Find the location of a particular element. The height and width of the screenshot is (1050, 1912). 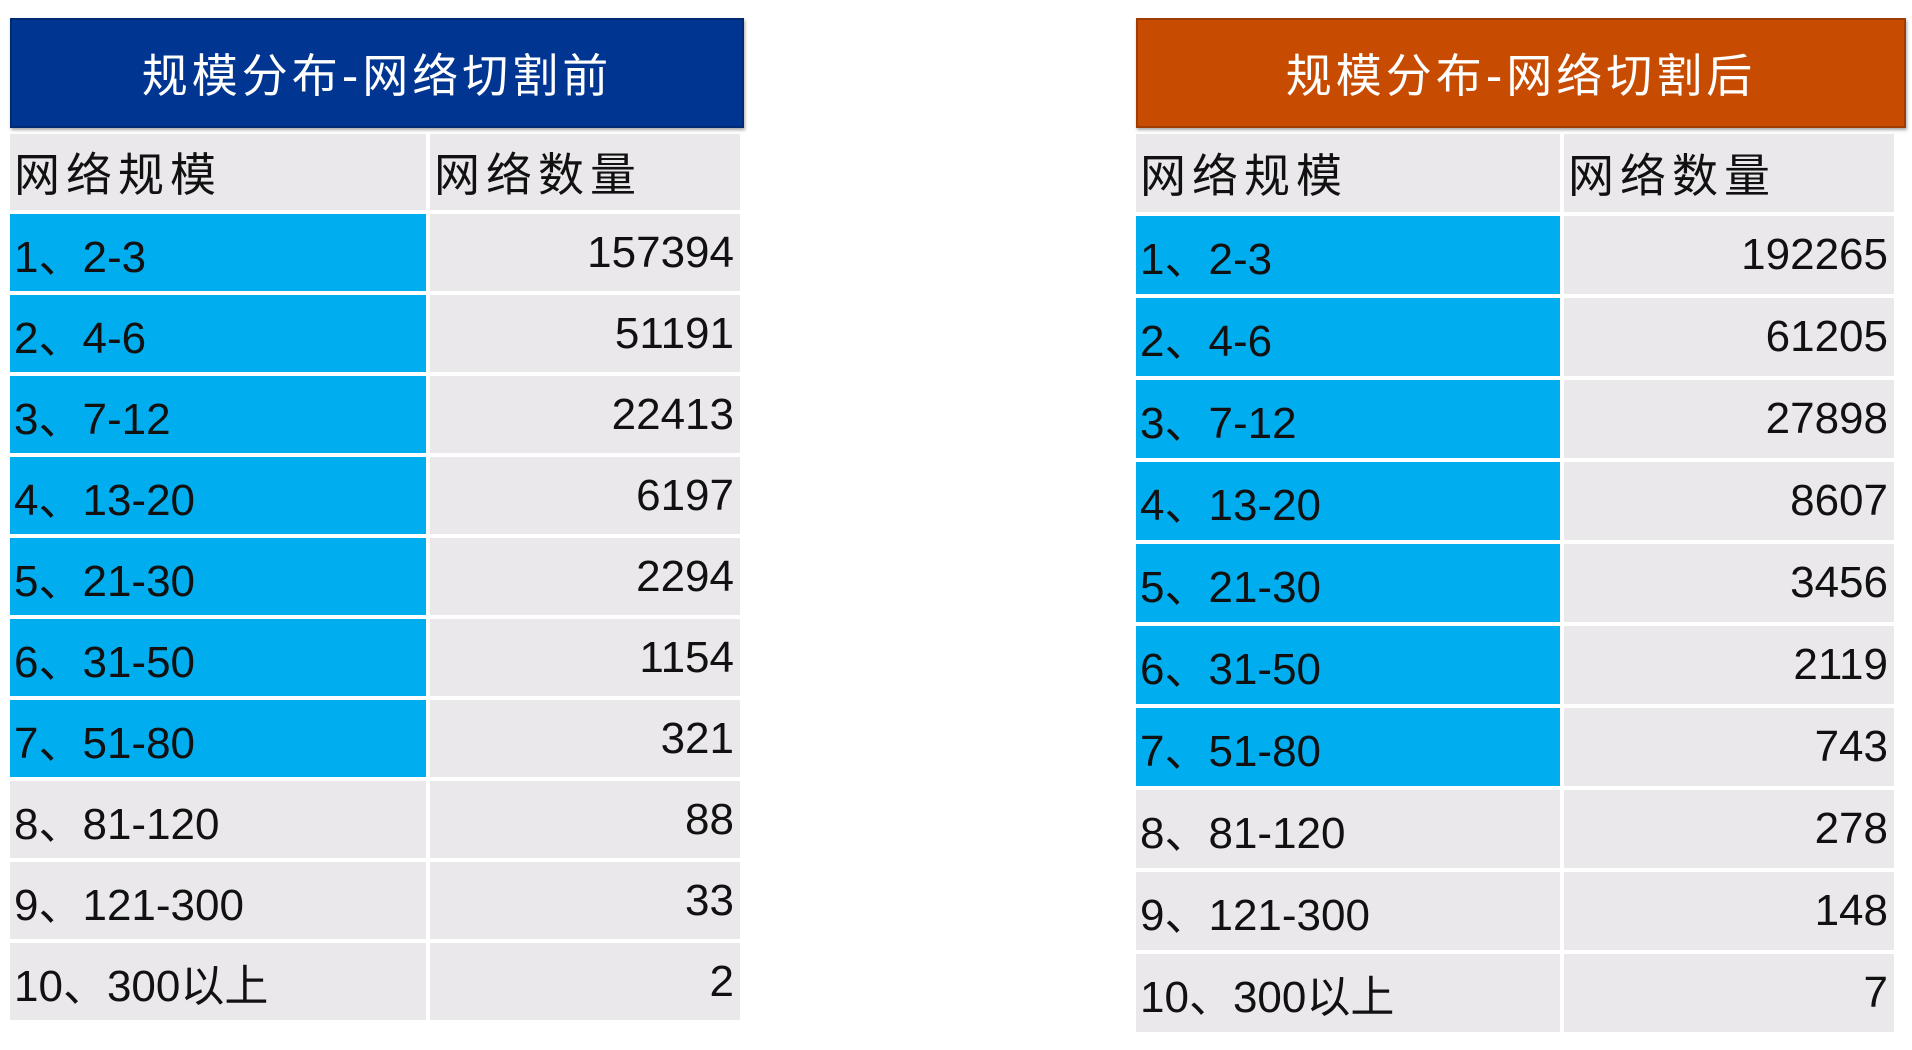

count-cell: 278 is located at coordinates (1729, 829).